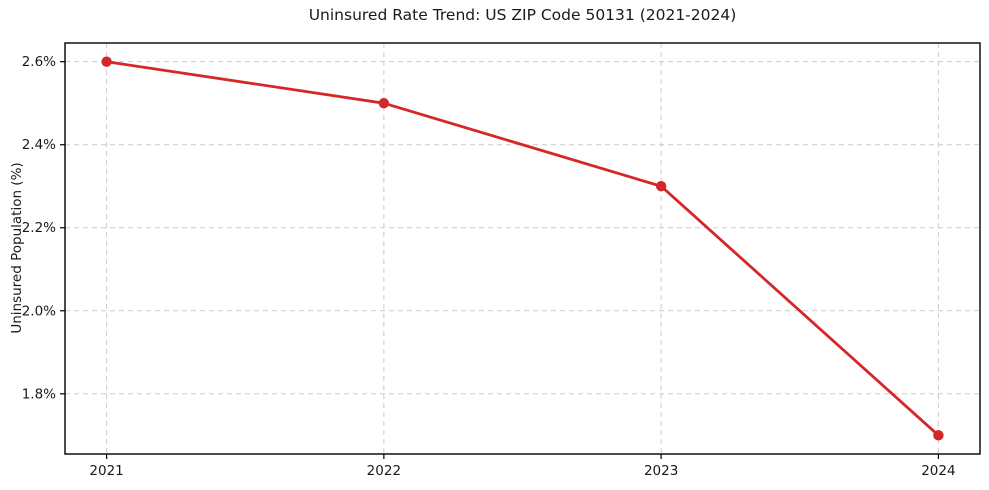  What do you see at coordinates (39, 311) in the screenshot?
I see `y-tick-label: 2.0%` at bounding box center [39, 311].